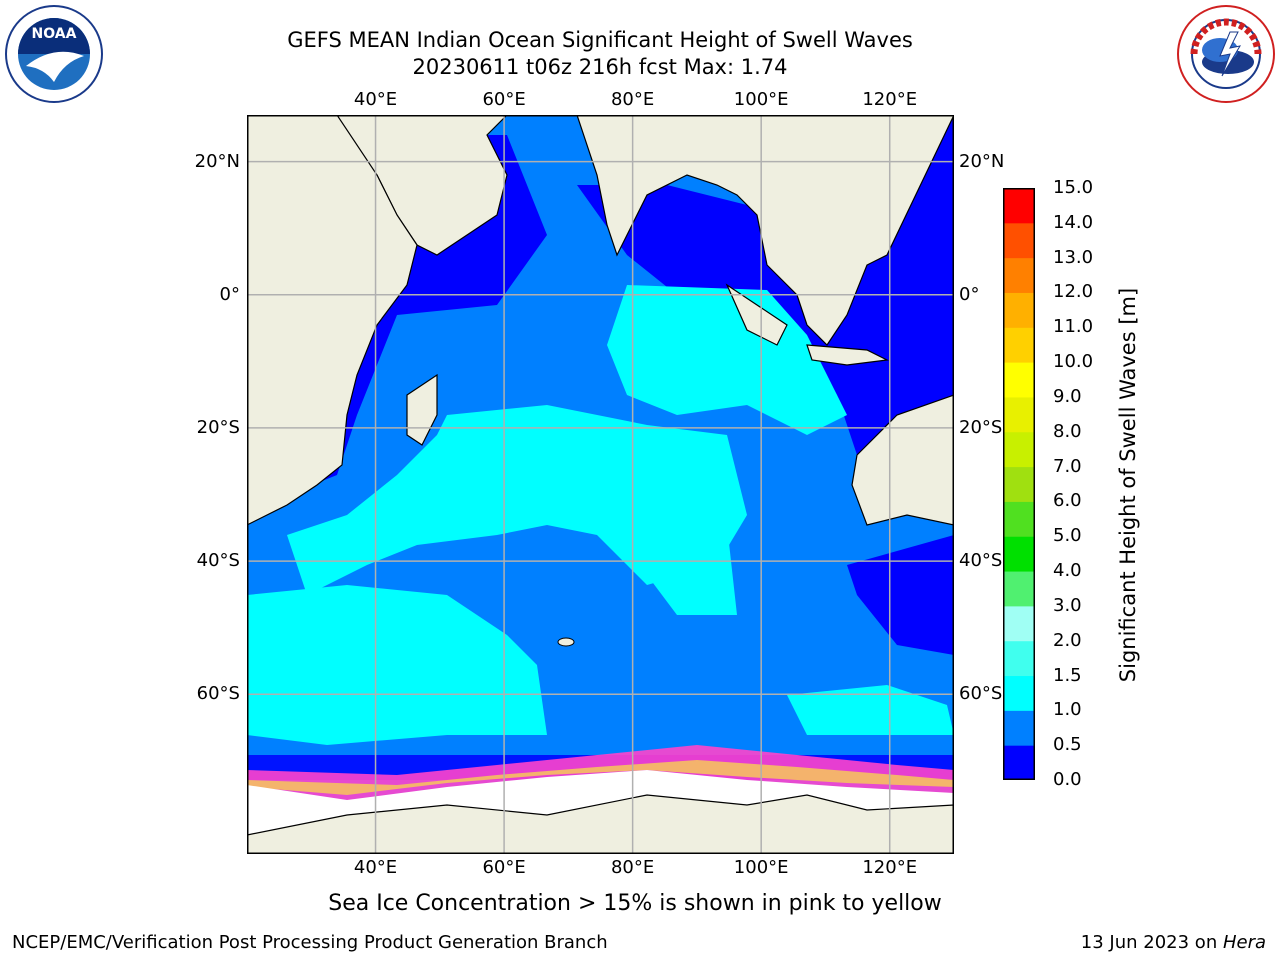 This screenshot has height=960, width=1280. Describe the element at coordinates (1067, 745) in the screenshot. I see `colorbar-tick: 0.5` at that location.